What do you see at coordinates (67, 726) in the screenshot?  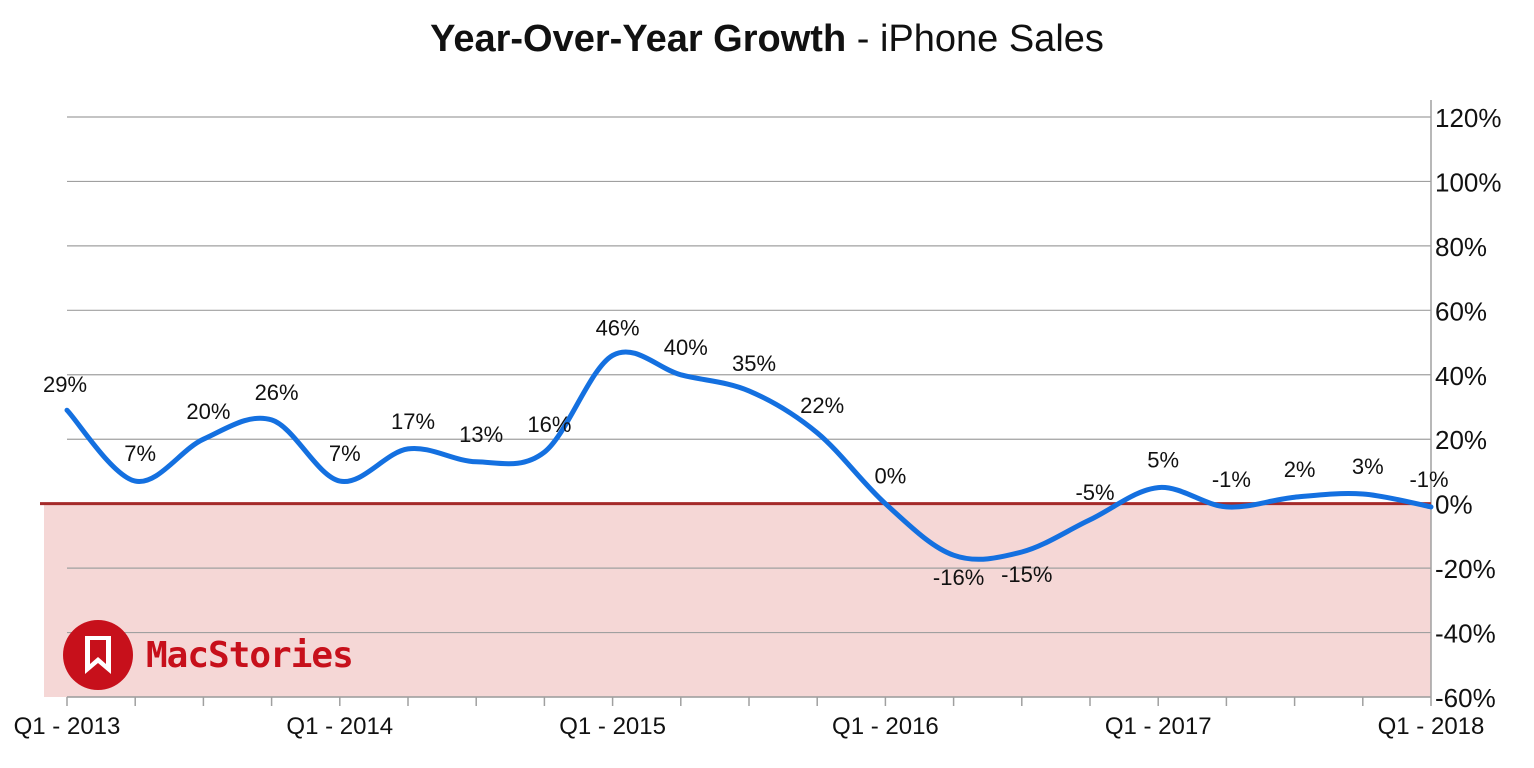 I see `x-tick-label: Q1 - 2013` at bounding box center [67, 726].